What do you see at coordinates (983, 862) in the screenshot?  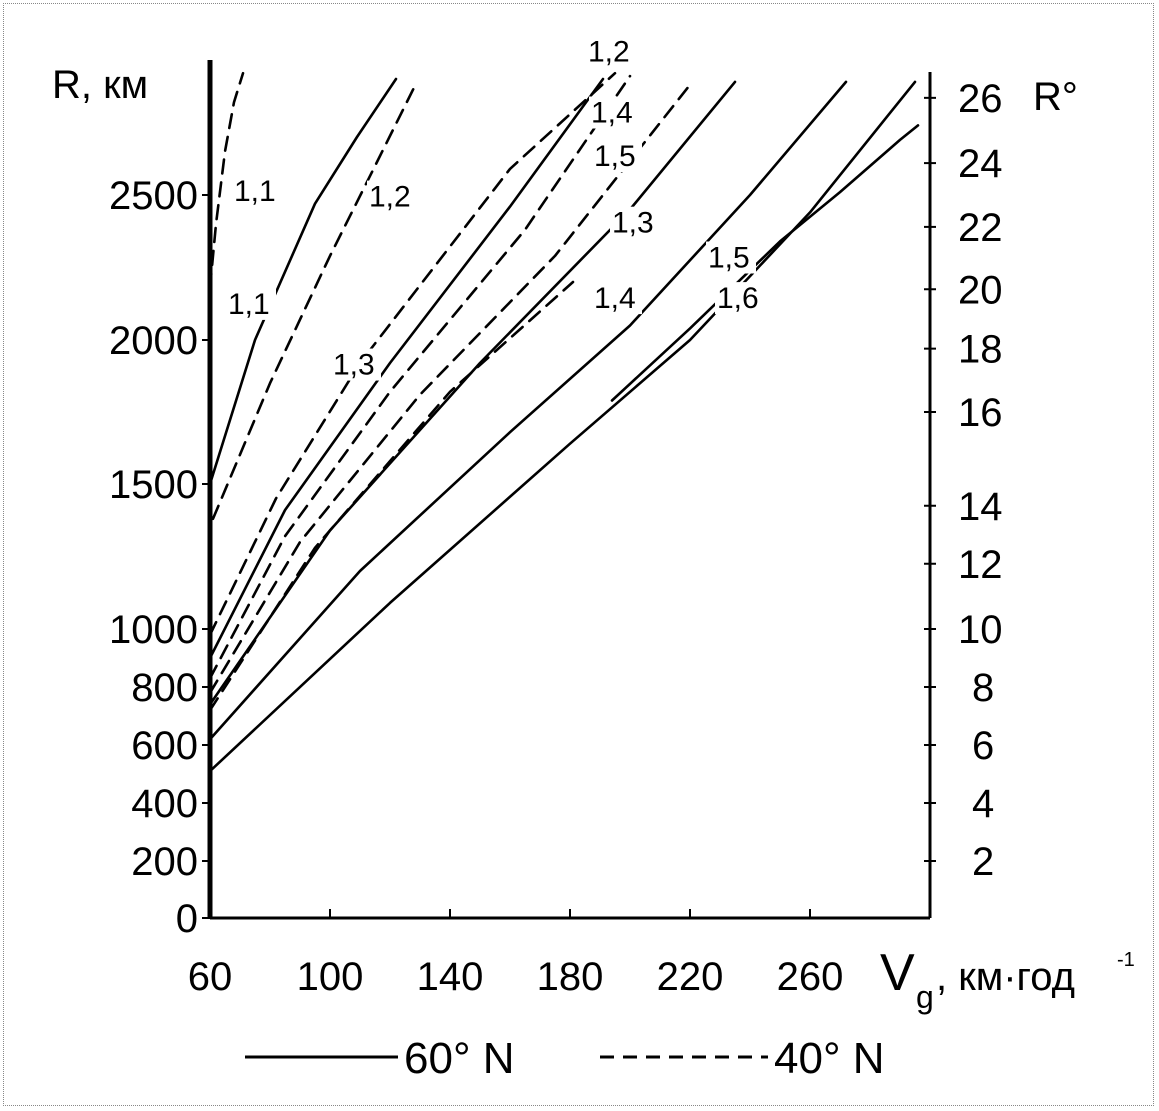 I see `right-tick-label: 2` at bounding box center [983, 862].